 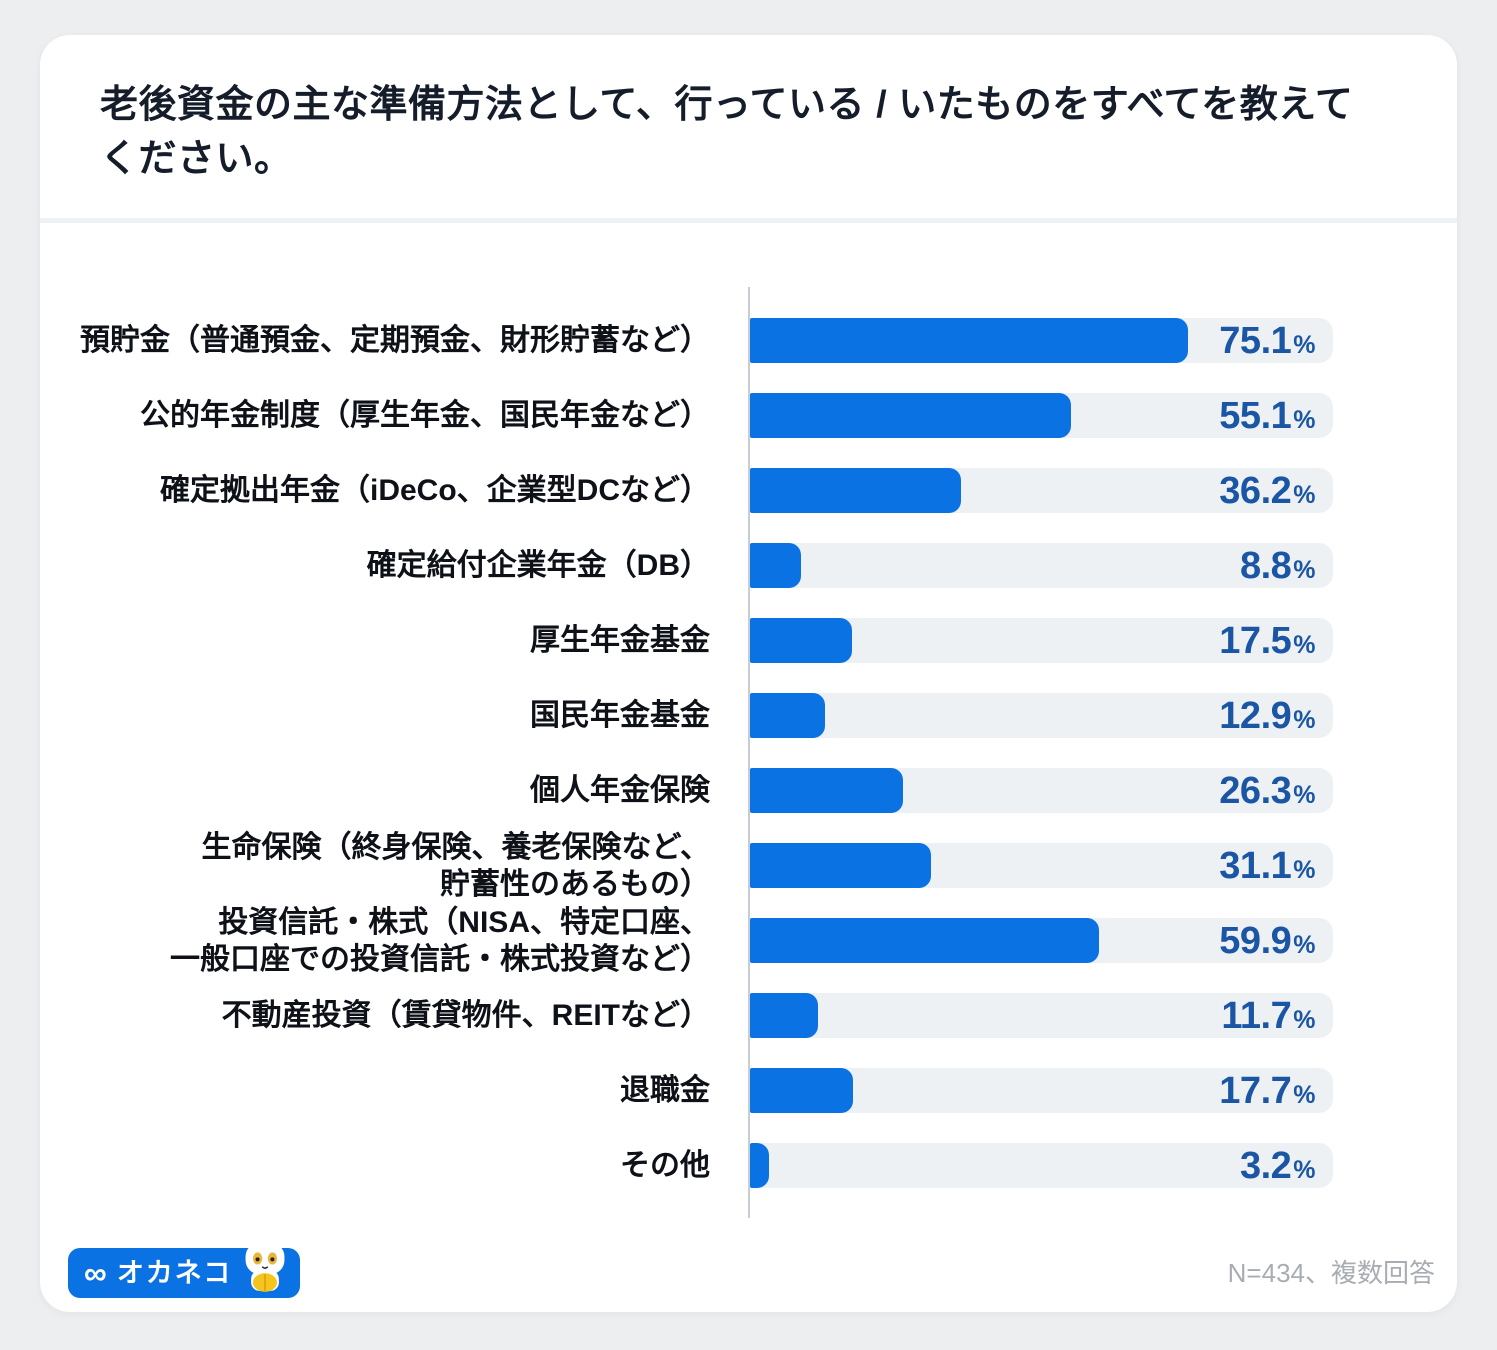 What do you see at coordinates (1255, 640) in the screenshot?
I see `value-number: 17.5` at bounding box center [1255, 640].